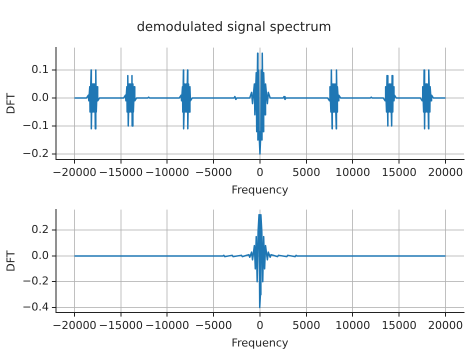  I want to click on y-tick-label: −0.4, so click(35, 307).